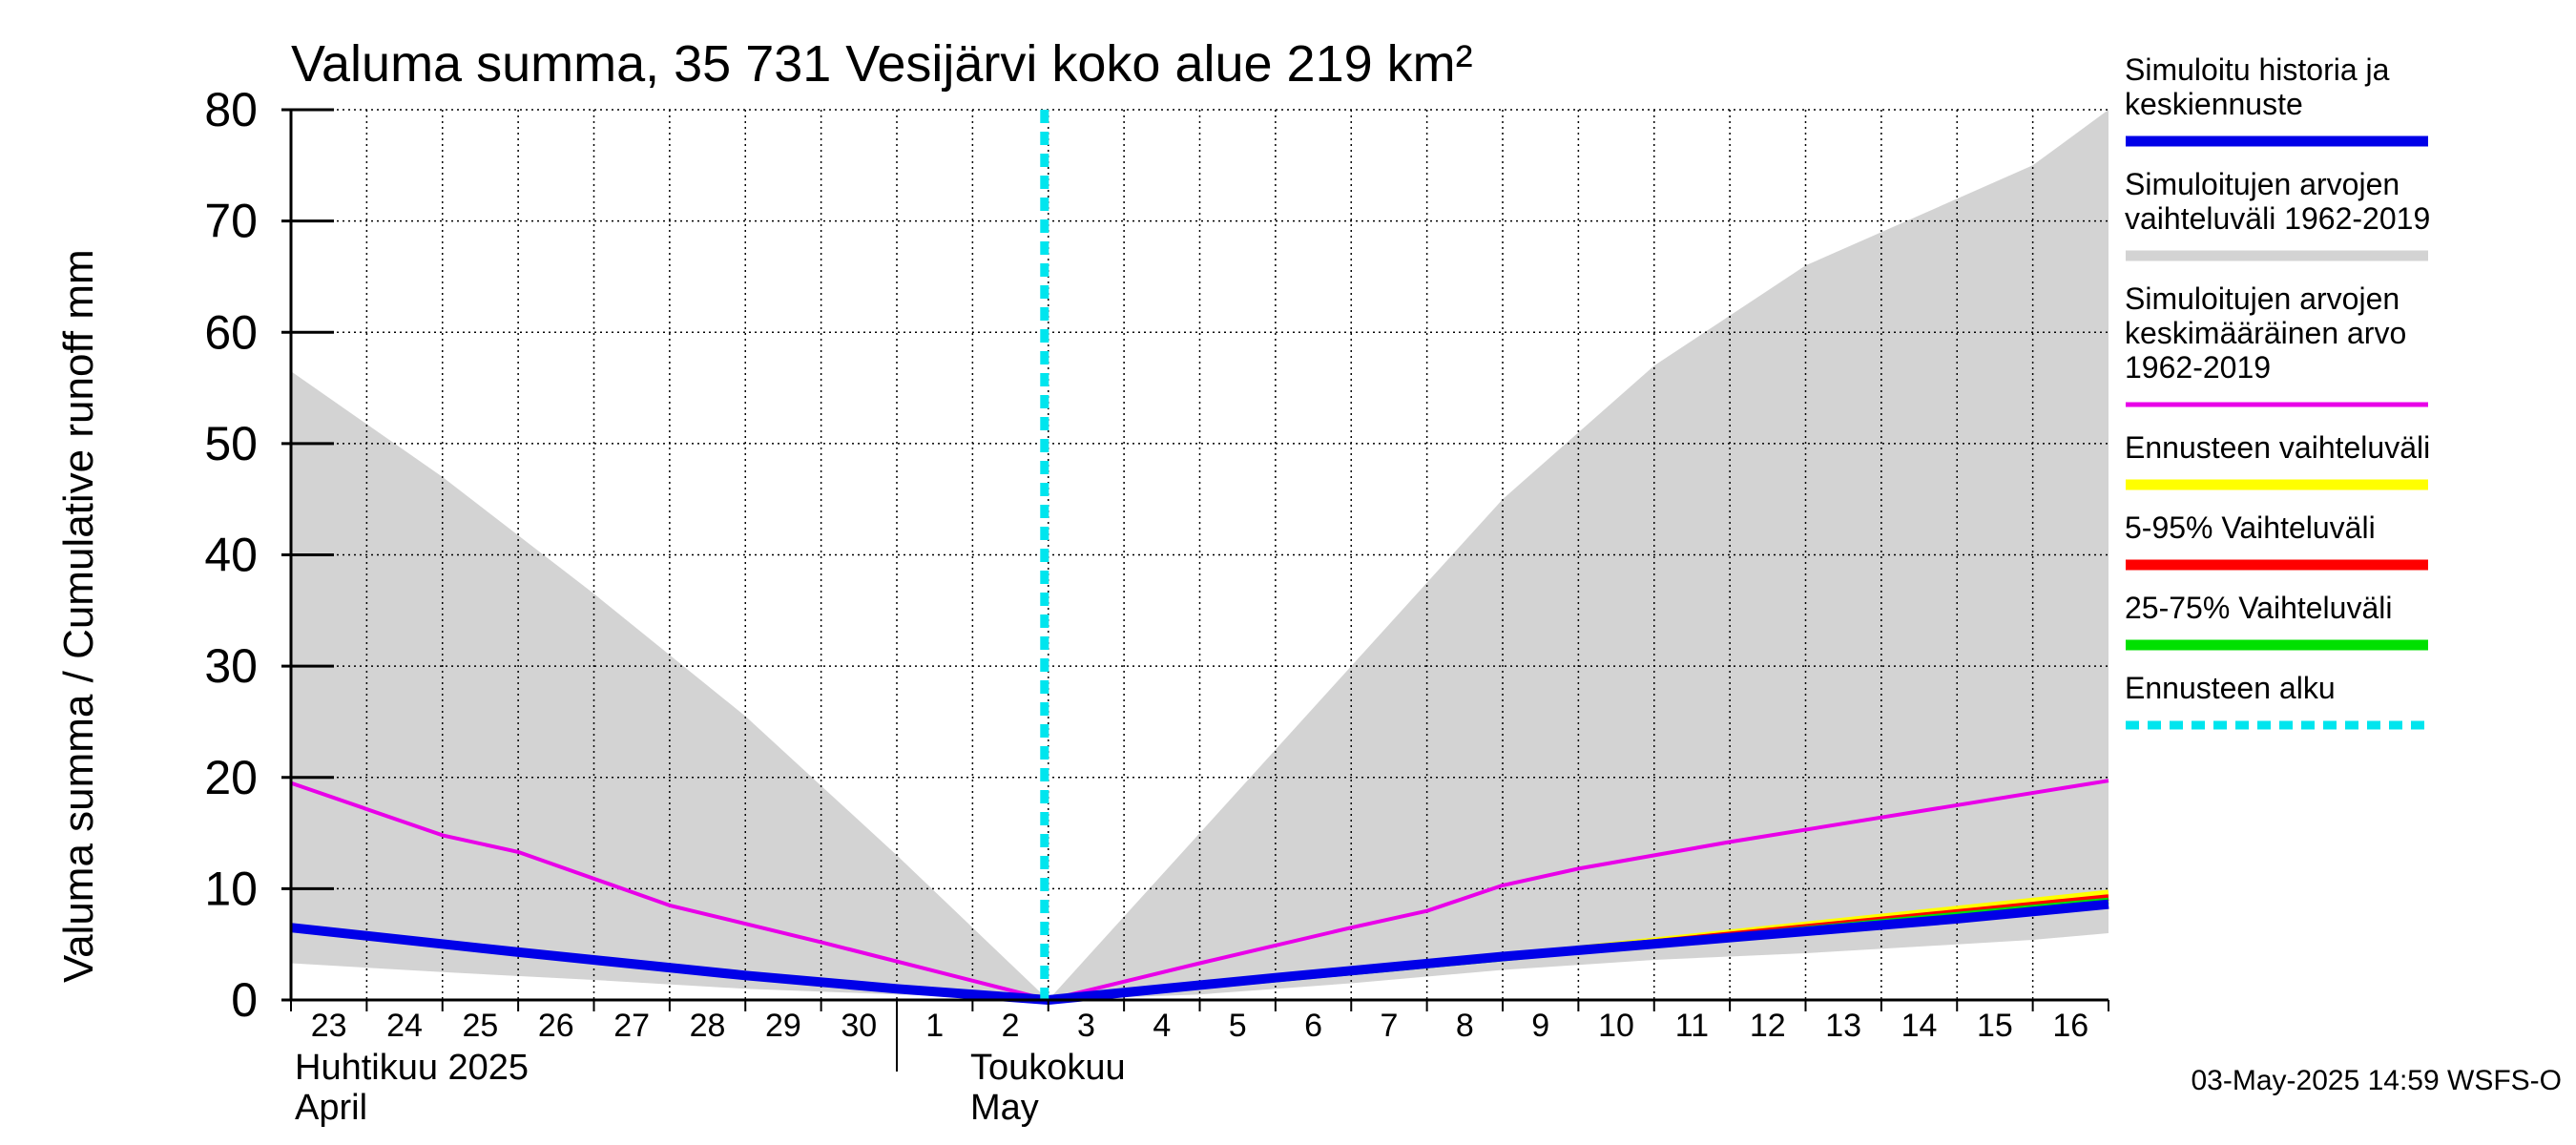 This screenshot has width=2576, height=1145. Describe the element at coordinates (1086, 1026) in the screenshot. I see `x-tick-label: 3` at that location.